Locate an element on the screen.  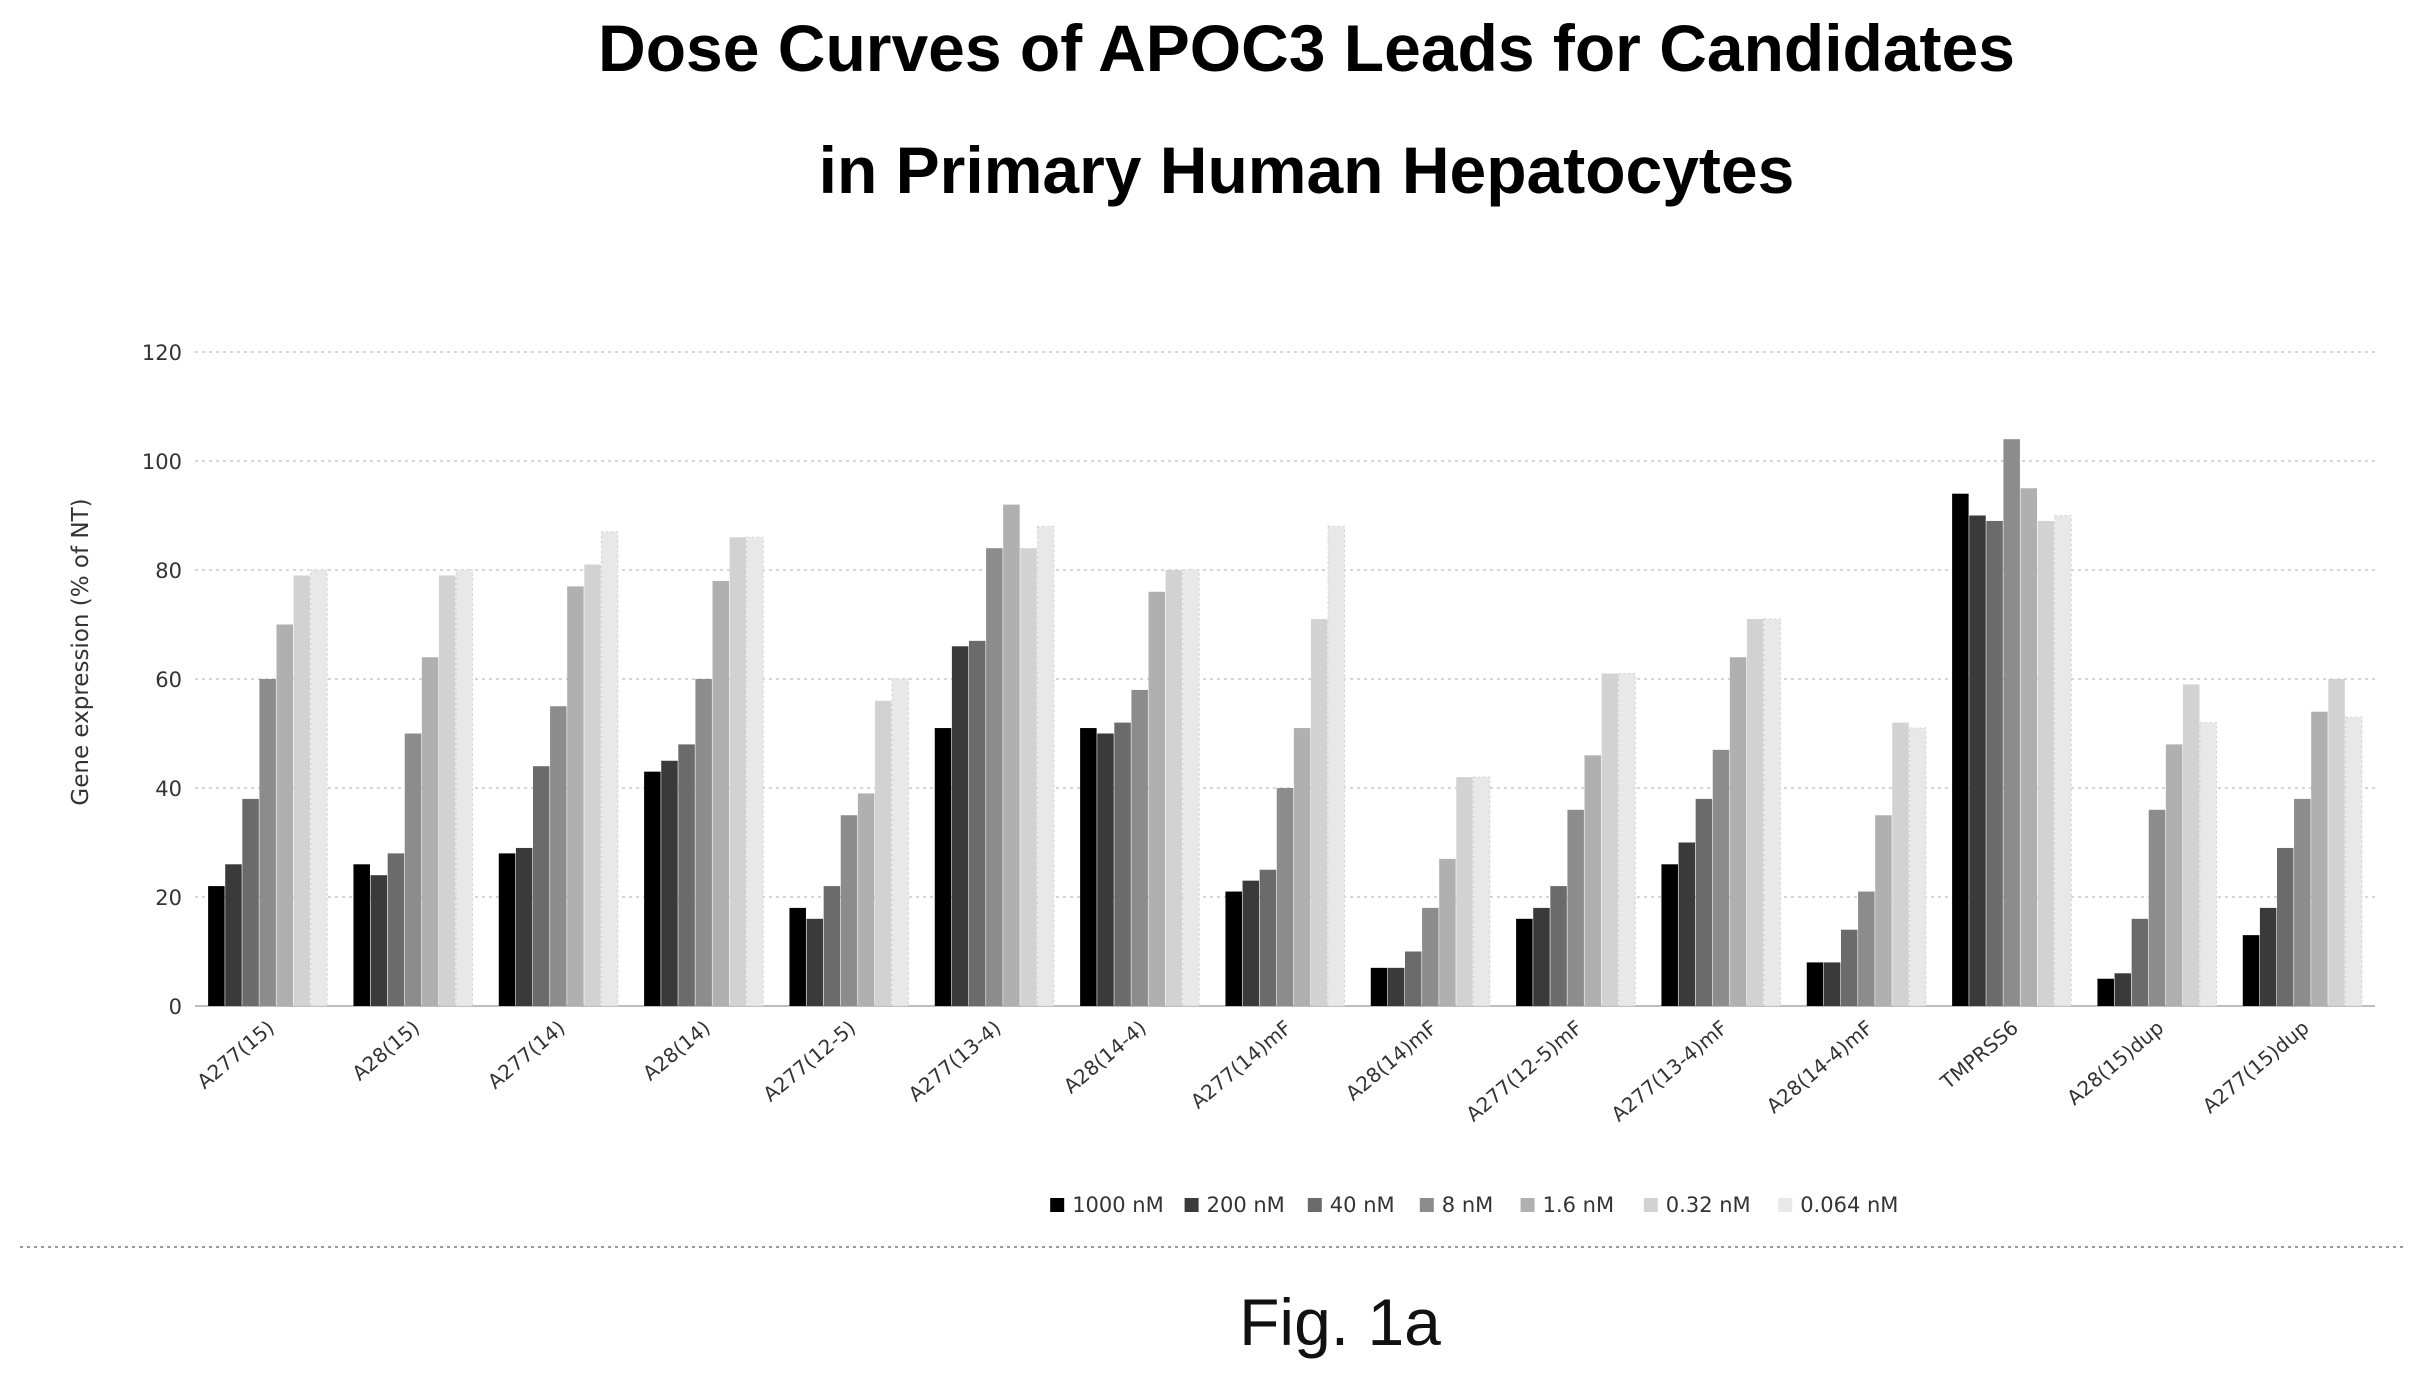
y-tick-label: 60 is located at coordinates (168, 680).